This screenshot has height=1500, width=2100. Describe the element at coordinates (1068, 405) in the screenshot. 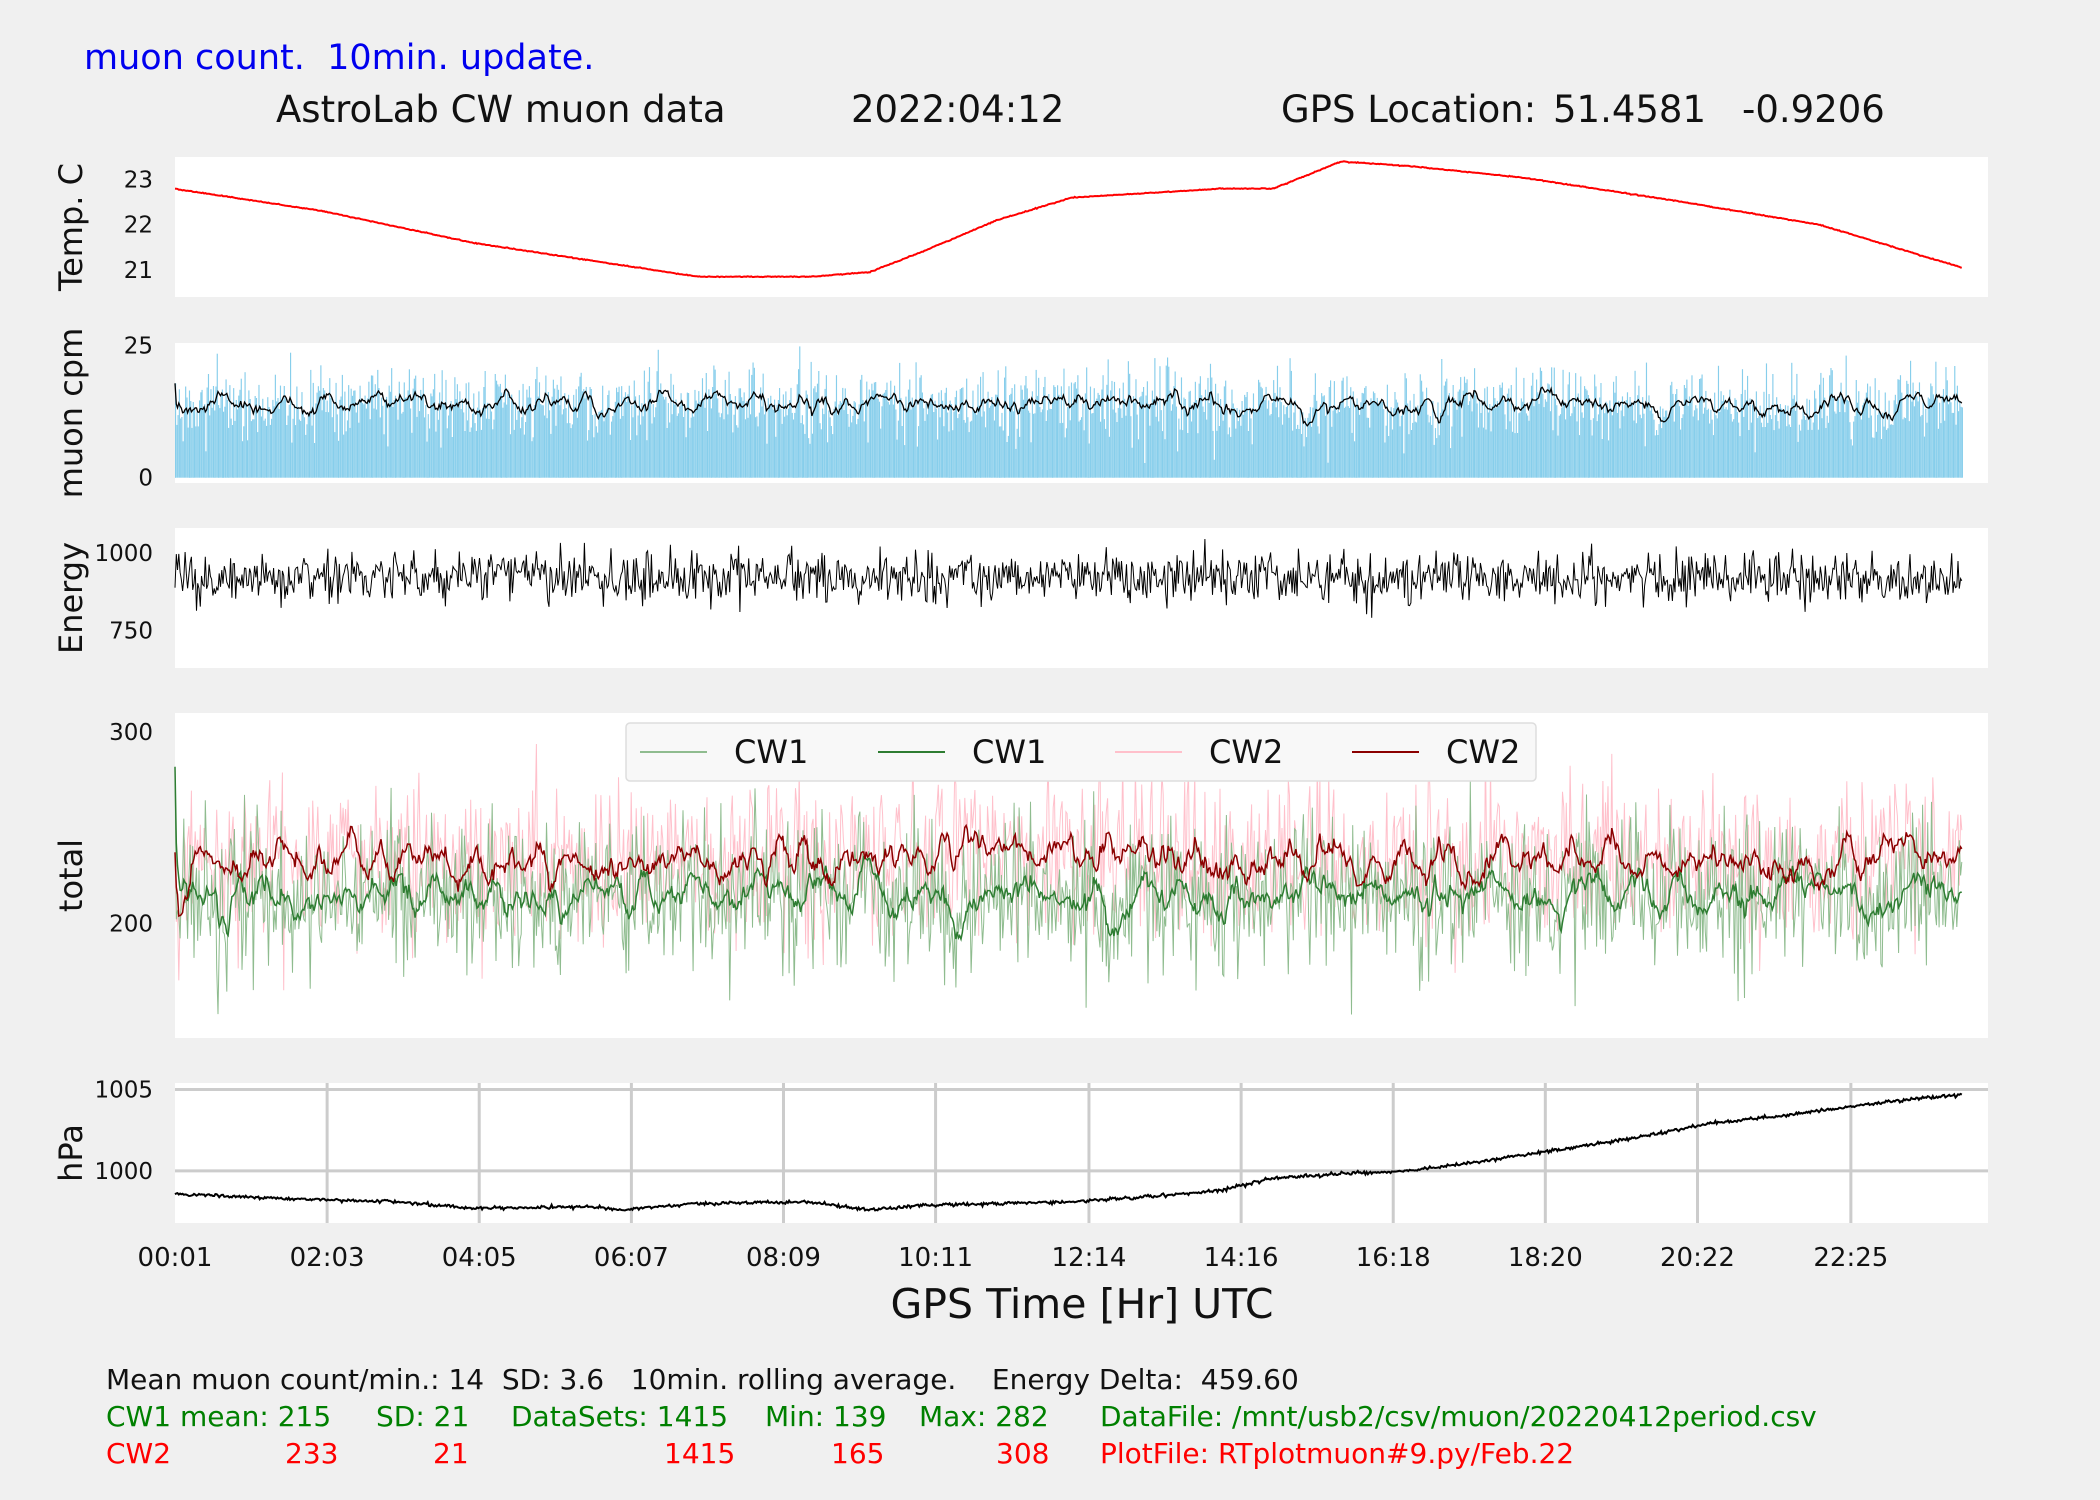

I see `muon-rolling-average-line` at that location.